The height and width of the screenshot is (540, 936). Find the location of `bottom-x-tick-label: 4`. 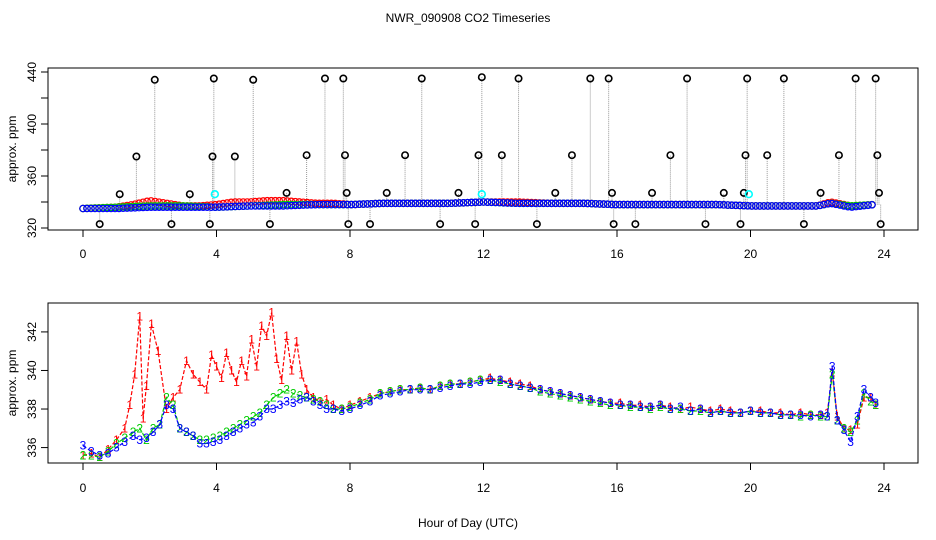

bottom-x-tick-label: 4 is located at coordinates (216, 488).